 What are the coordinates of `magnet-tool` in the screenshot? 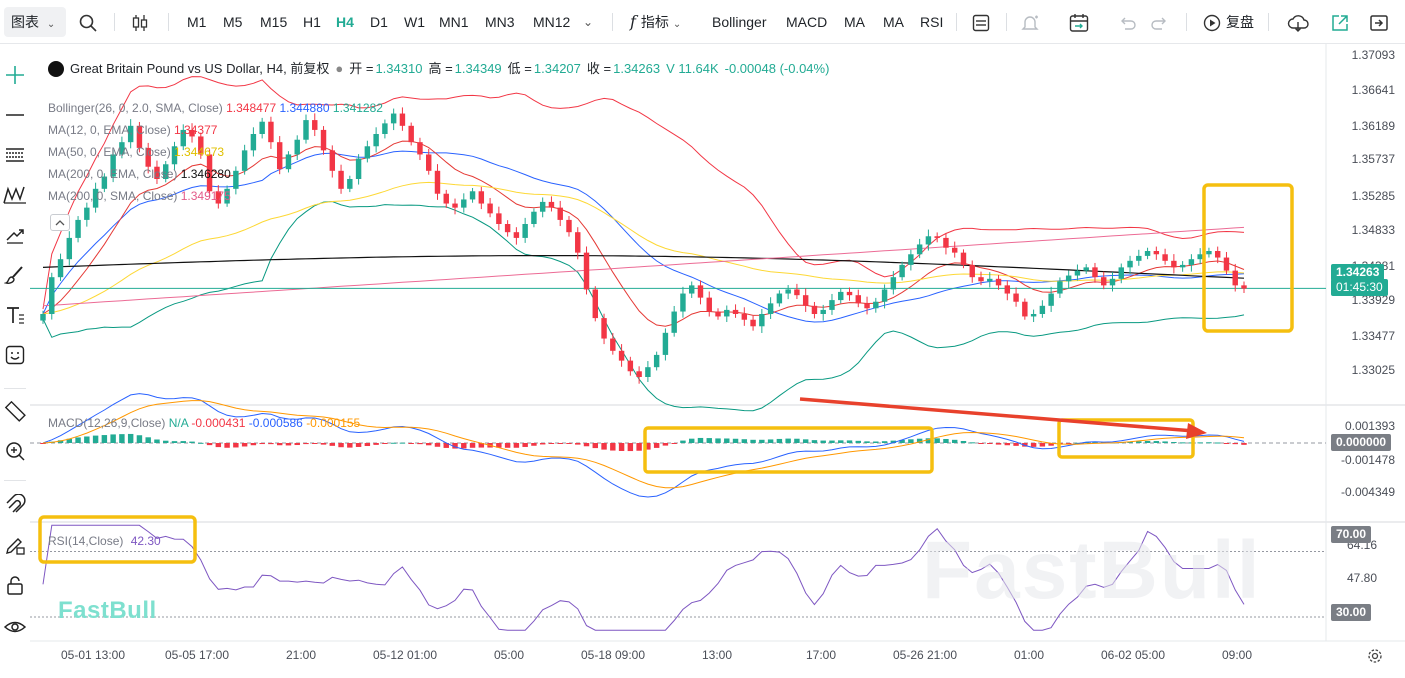 It's located at (15, 505).